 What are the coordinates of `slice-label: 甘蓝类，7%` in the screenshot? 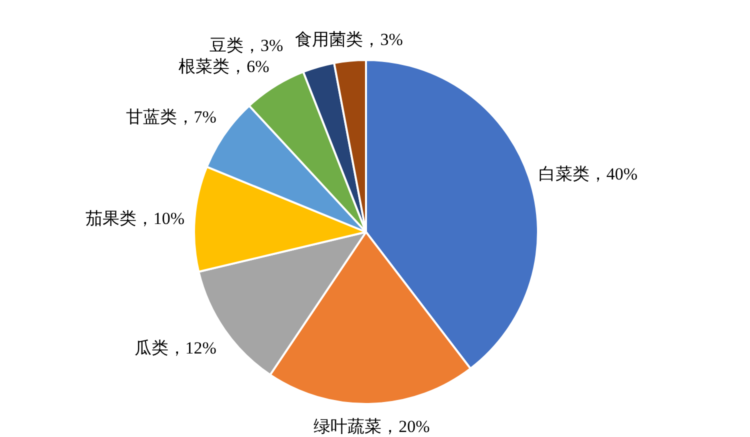 It's located at (171, 116).